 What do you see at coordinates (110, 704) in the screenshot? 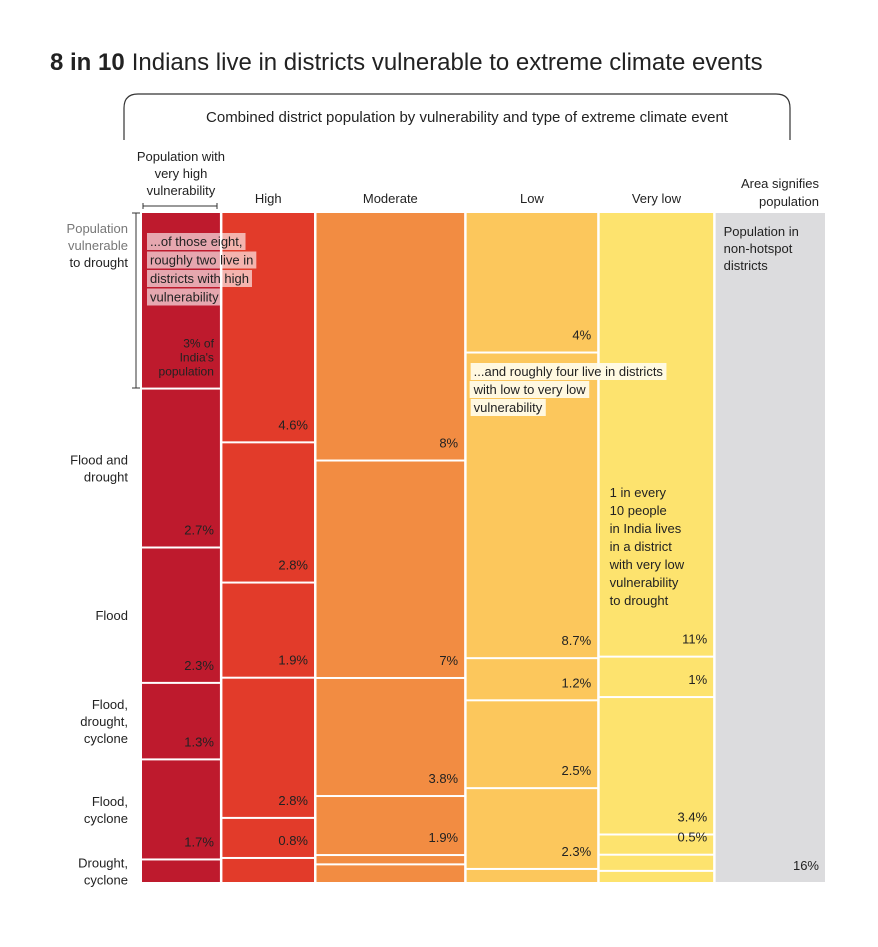
I see `row-label-line: Flood,` at bounding box center [110, 704].